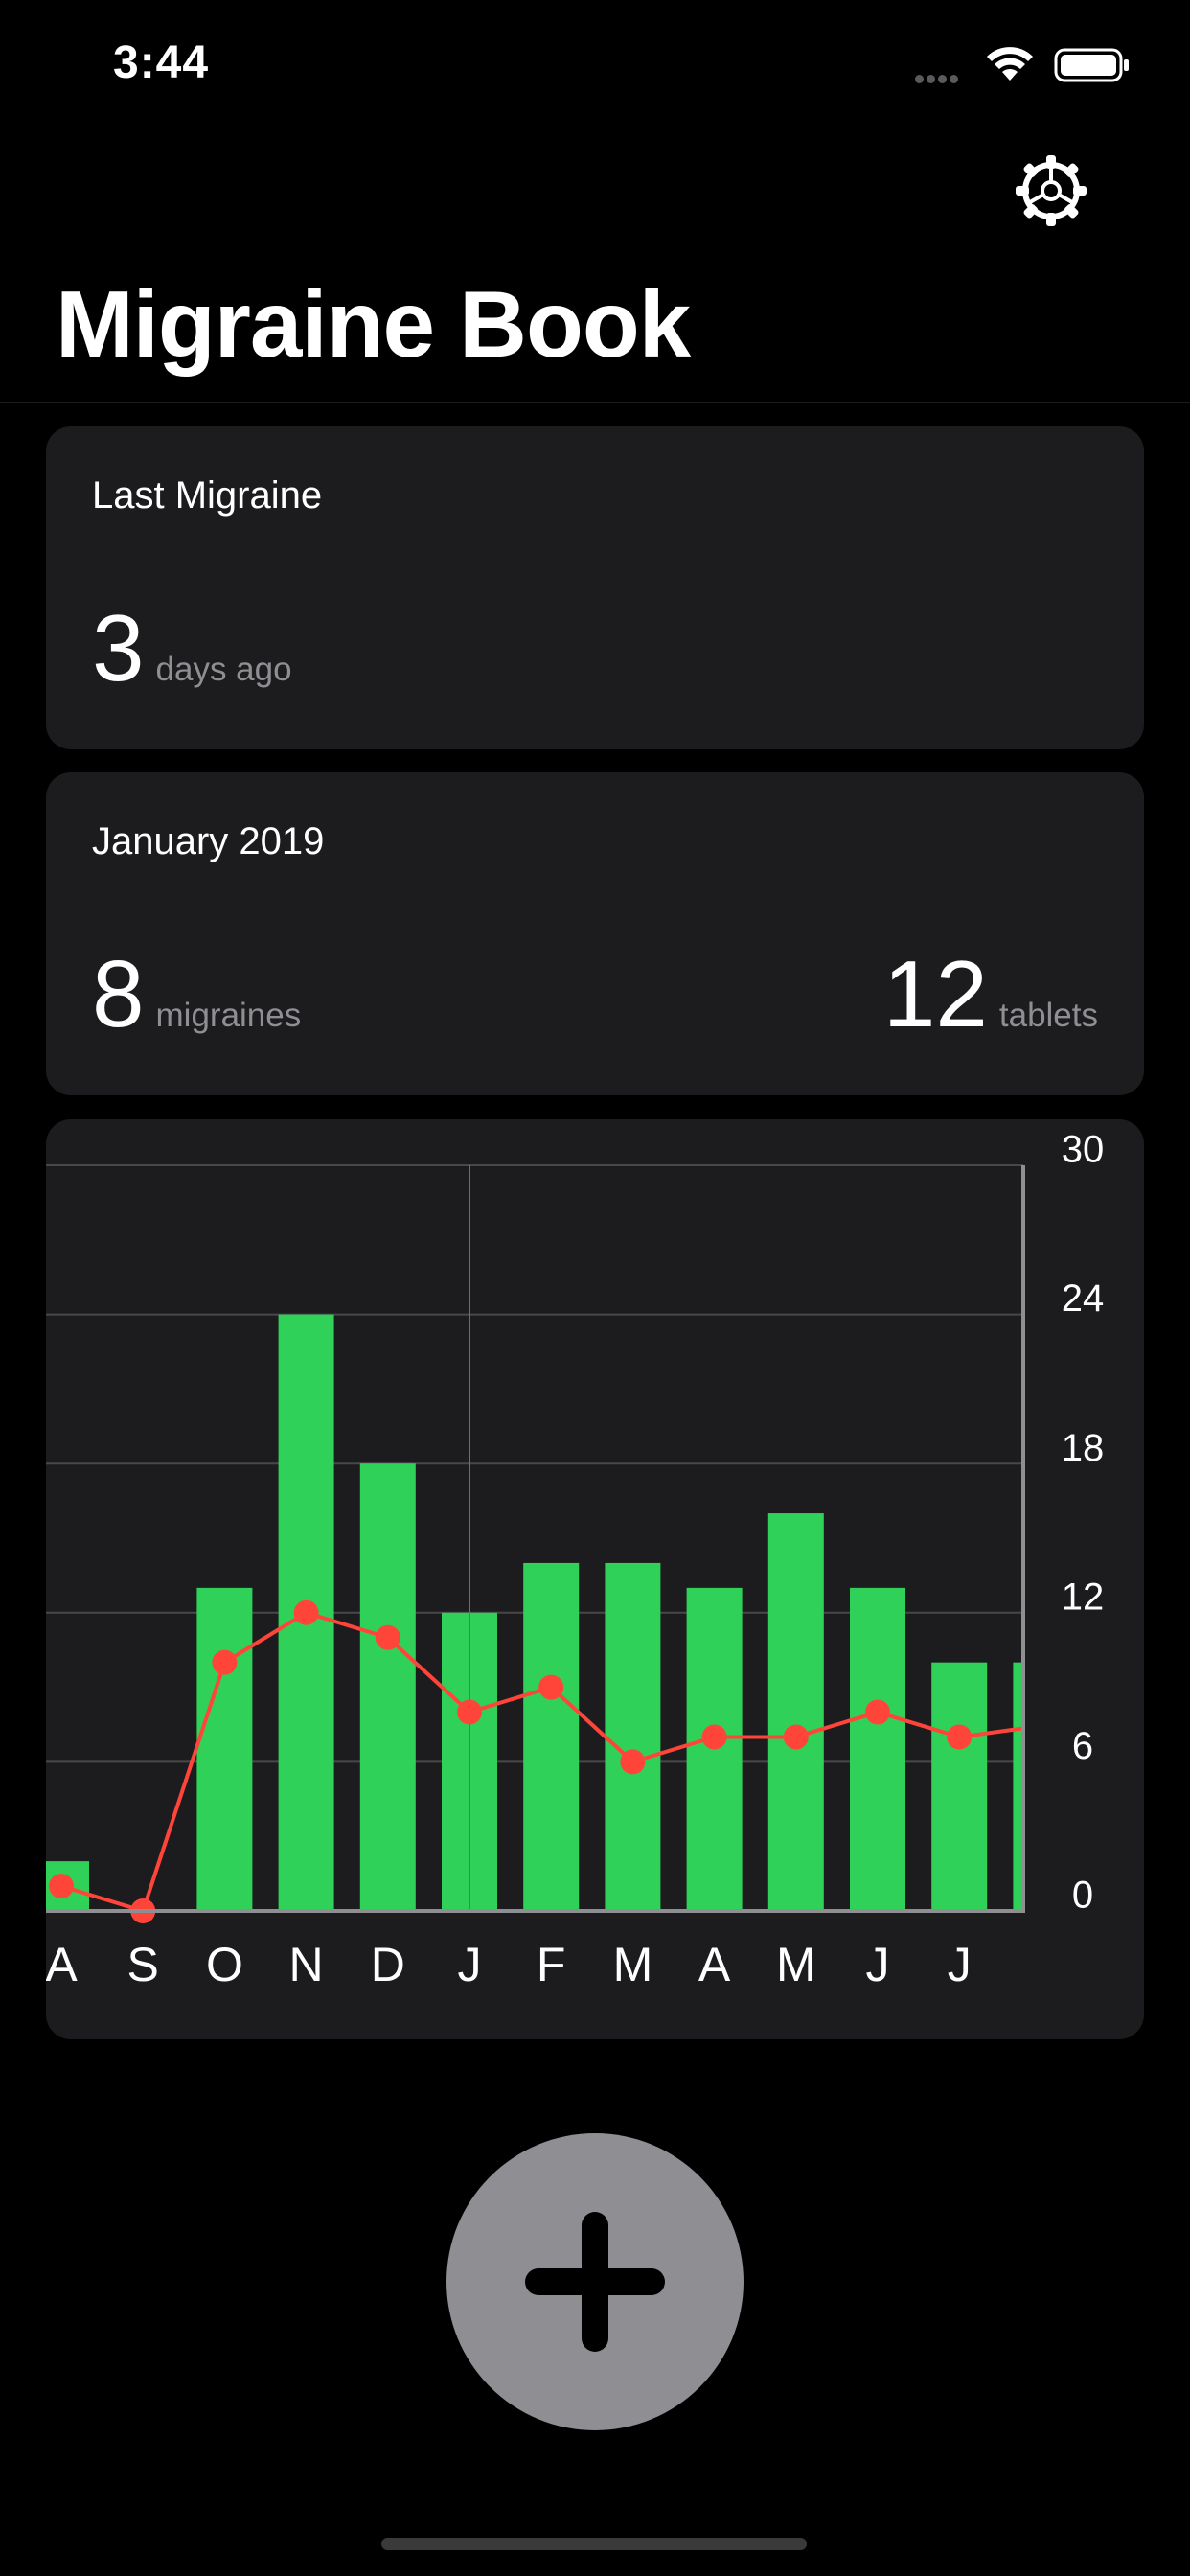  What do you see at coordinates (229, 1016) in the screenshot?
I see `migraines-unit: migraines` at bounding box center [229, 1016].